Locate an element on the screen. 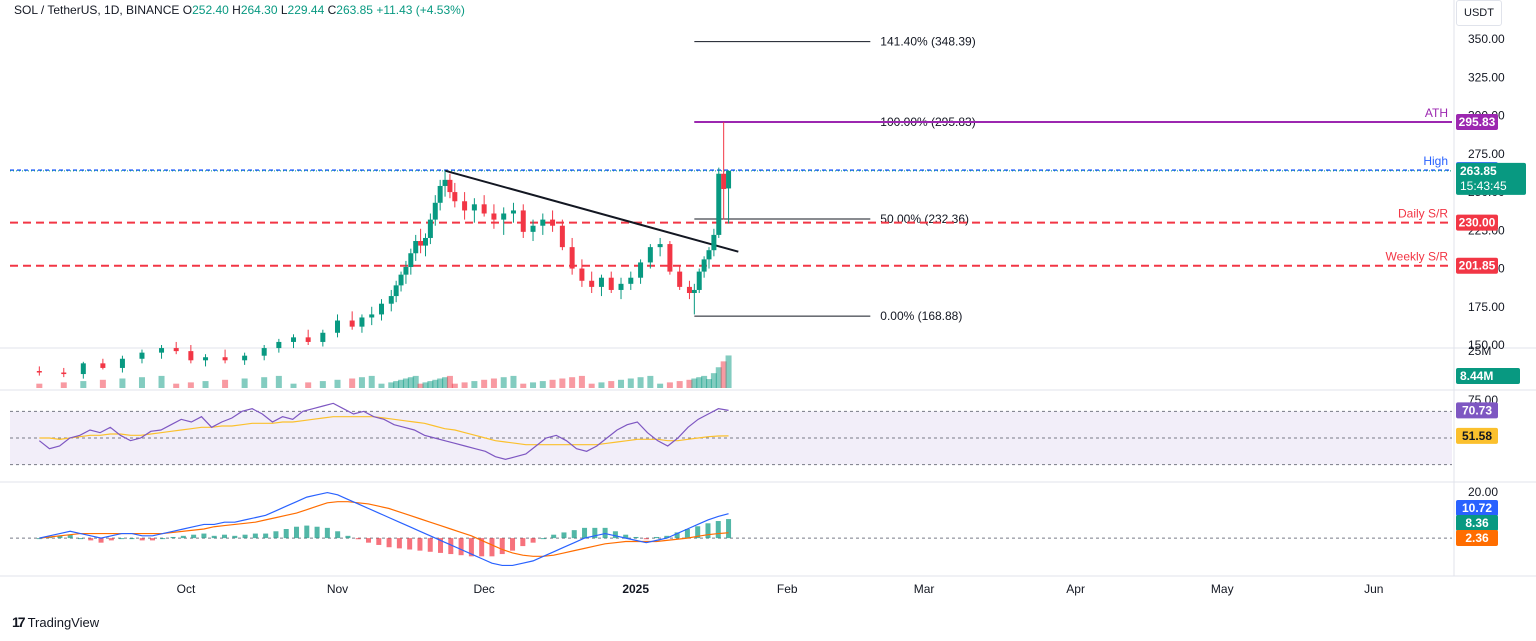  macd-axis-label: 20.00 is located at coordinates (1483, 492).